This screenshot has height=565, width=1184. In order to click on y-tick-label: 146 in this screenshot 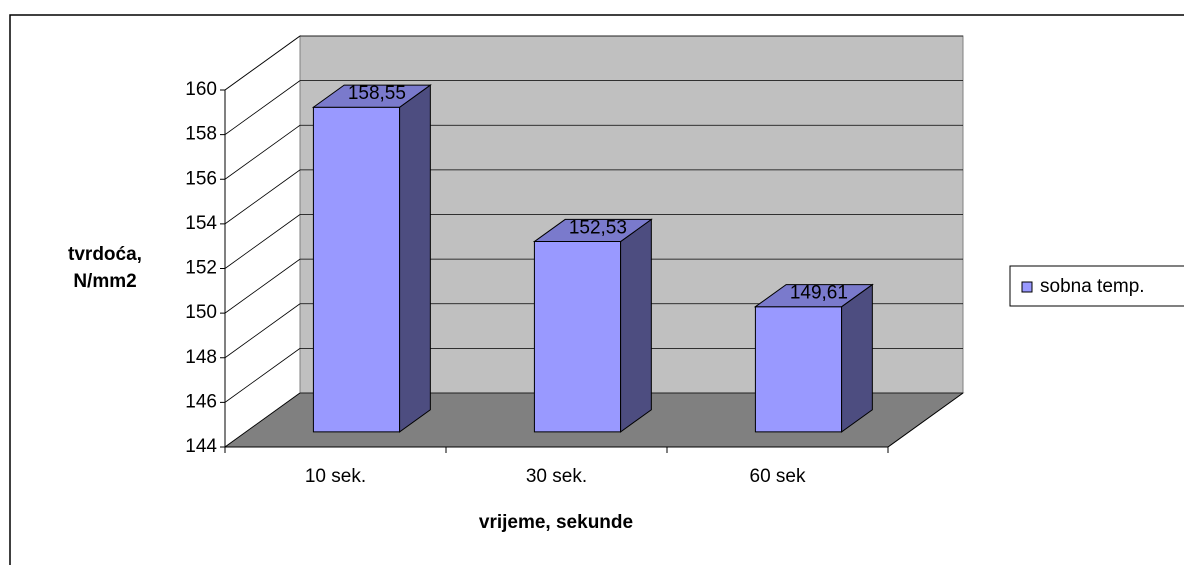, I will do `click(201, 401)`.